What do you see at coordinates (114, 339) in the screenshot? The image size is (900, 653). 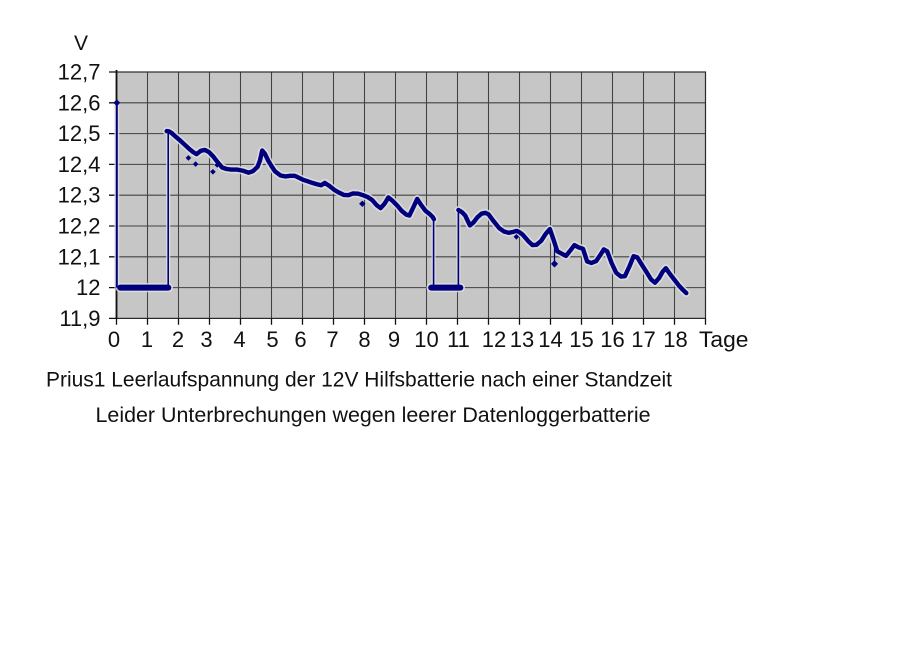 I see `svg-text: 0` at bounding box center [114, 339].